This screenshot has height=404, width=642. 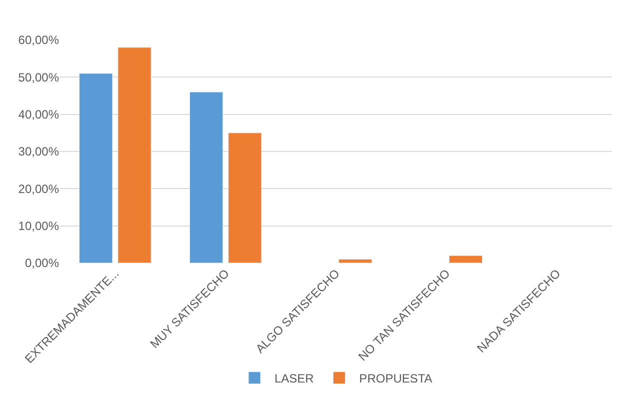 I want to click on y-tick-label: 50,00%, so click(x=39, y=77).